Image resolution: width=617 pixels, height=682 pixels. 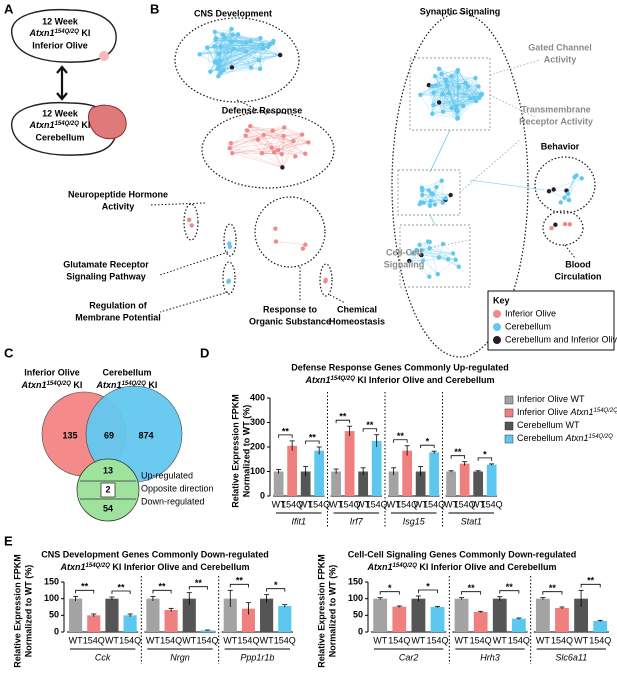 I want to click on breakdown-label: Down-regulated, so click(x=173, y=501).